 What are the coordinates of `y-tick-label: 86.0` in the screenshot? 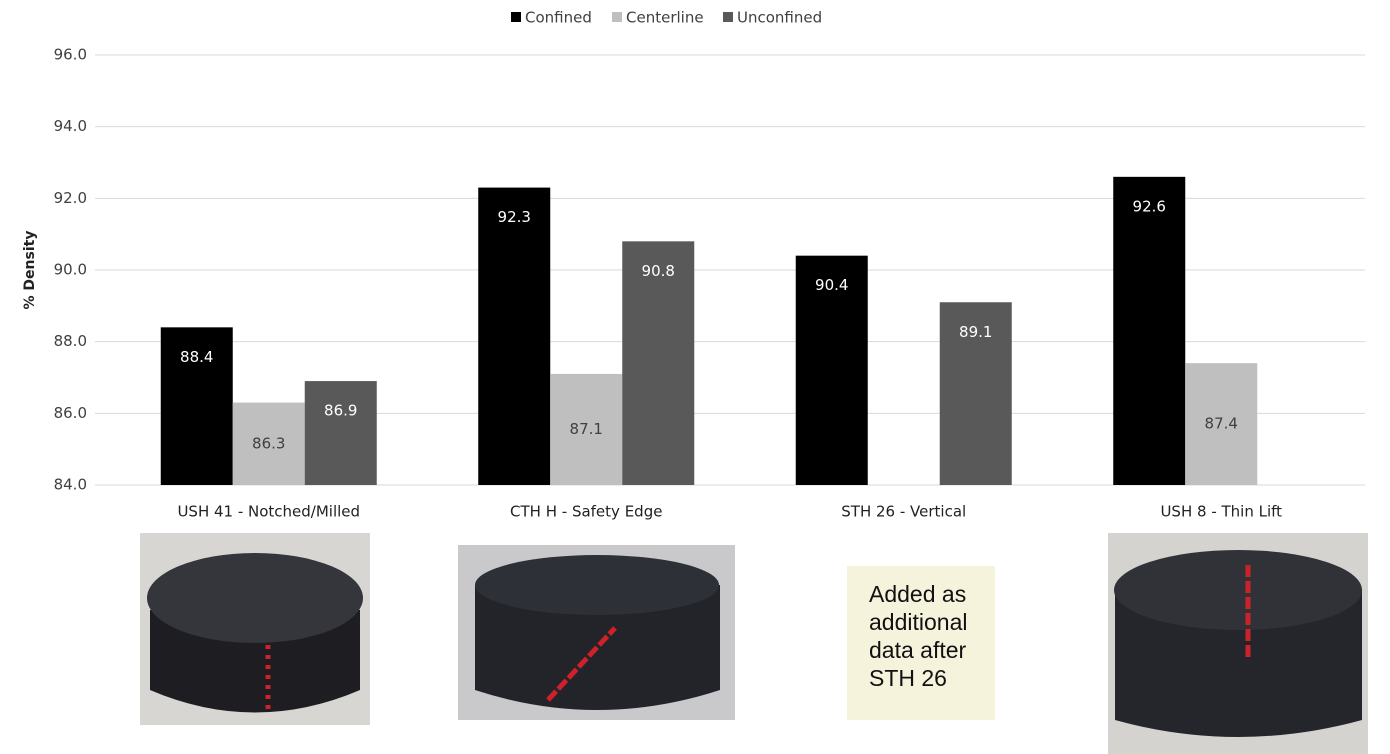 It's located at (70, 413).